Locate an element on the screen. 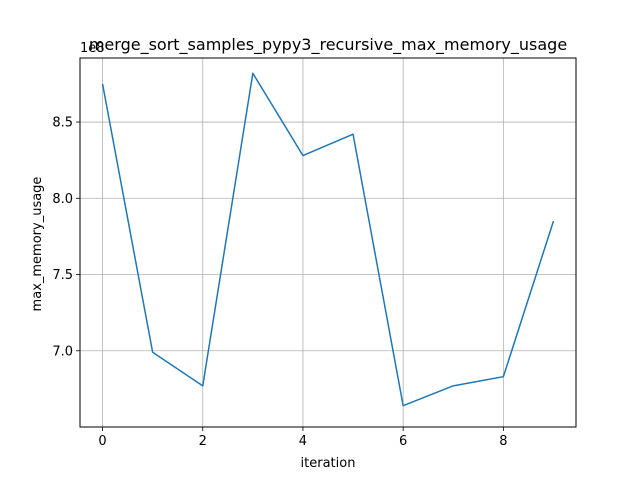 This screenshot has width=640, height=480. y-tick-label: 7.5 is located at coordinates (62, 275).